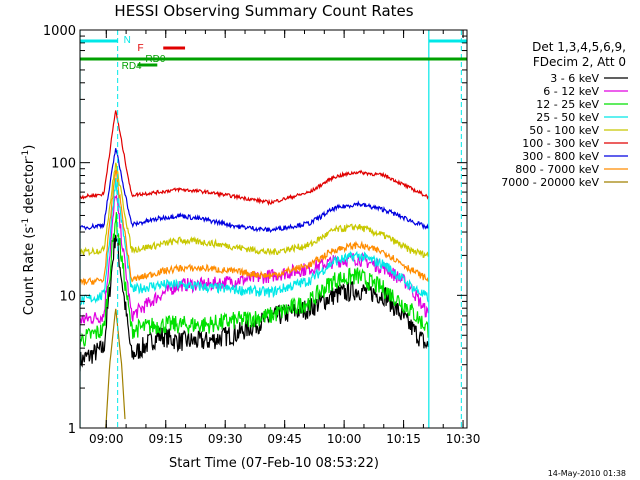 Image resolution: width=640 pixels, height=480 pixels. Describe the element at coordinates (284, 439) in the screenshot. I see `x-tick-label: 09:45` at that location.